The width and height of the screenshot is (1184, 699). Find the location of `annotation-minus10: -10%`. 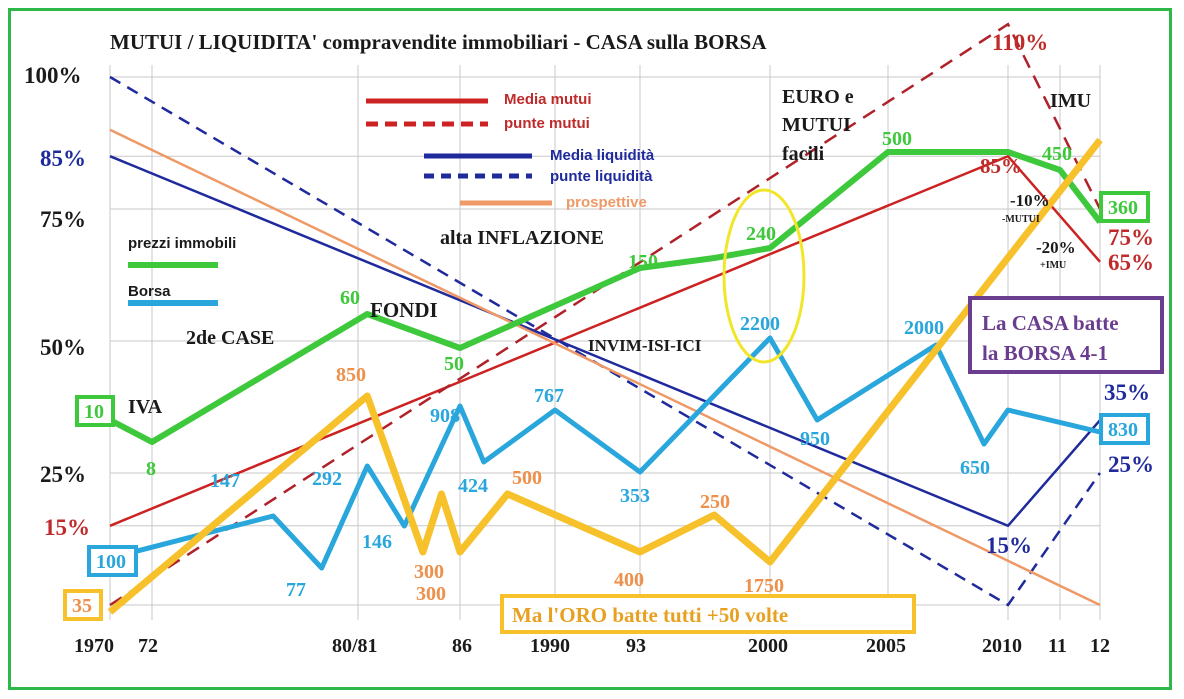

annotation-minus10: -10% is located at coordinates (1030, 200).